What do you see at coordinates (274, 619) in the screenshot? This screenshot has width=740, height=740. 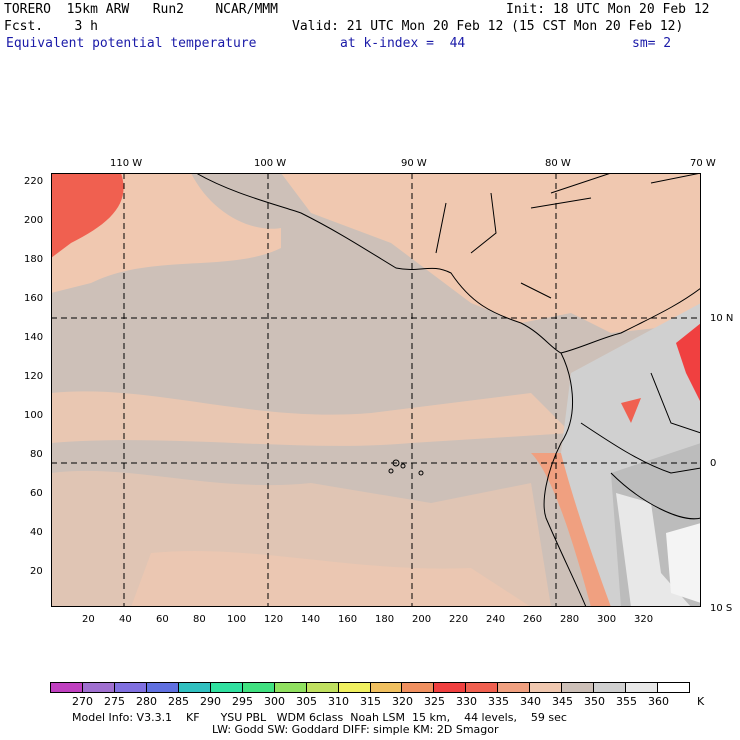 I see `x-tick: 120` at bounding box center [274, 619].